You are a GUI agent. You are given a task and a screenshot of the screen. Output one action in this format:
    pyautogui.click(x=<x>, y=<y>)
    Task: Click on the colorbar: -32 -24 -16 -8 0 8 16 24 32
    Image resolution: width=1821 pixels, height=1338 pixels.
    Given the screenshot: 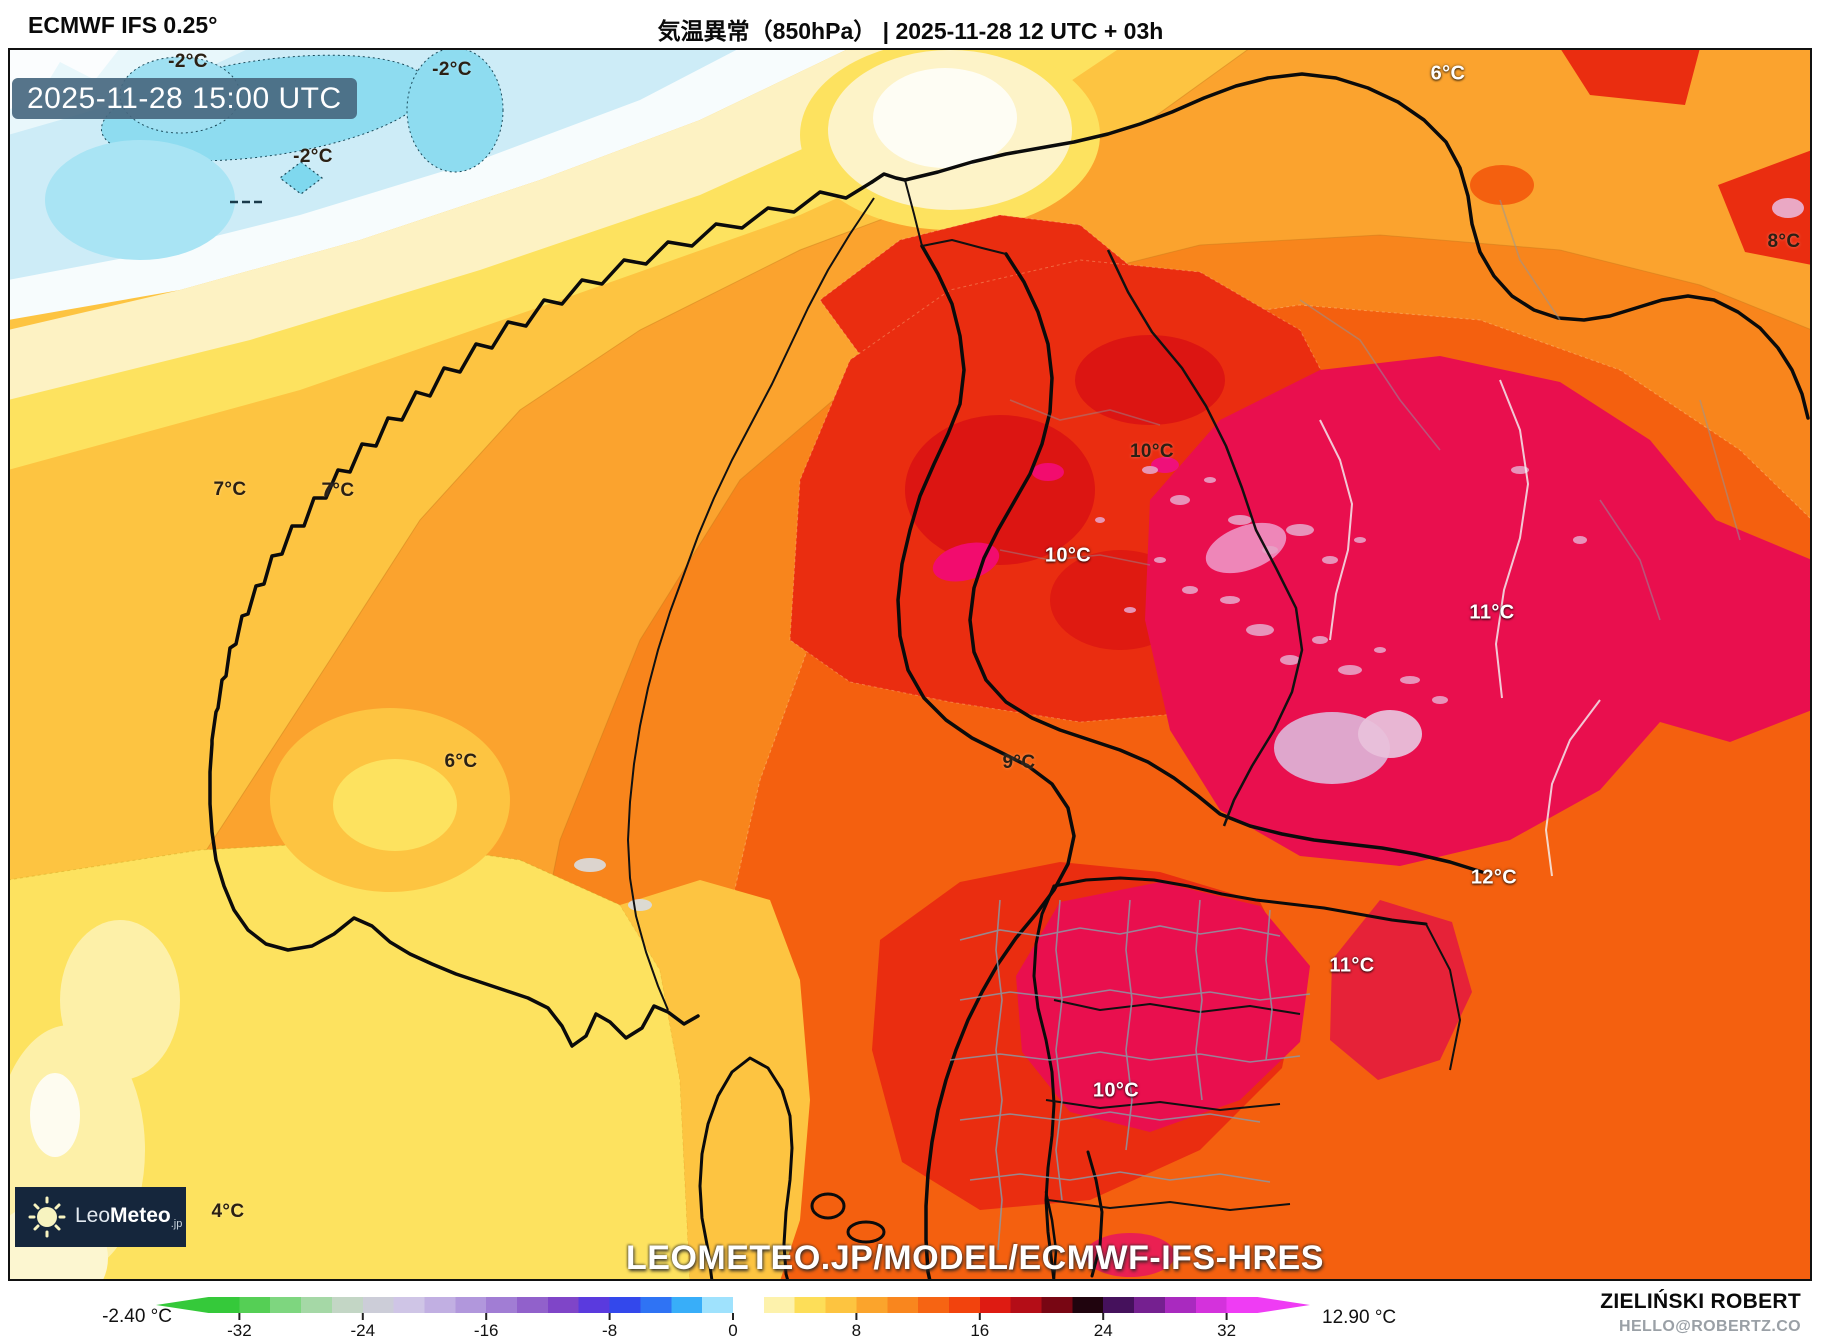 What is the action you would take?
    pyautogui.click(x=733, y=1317)
    